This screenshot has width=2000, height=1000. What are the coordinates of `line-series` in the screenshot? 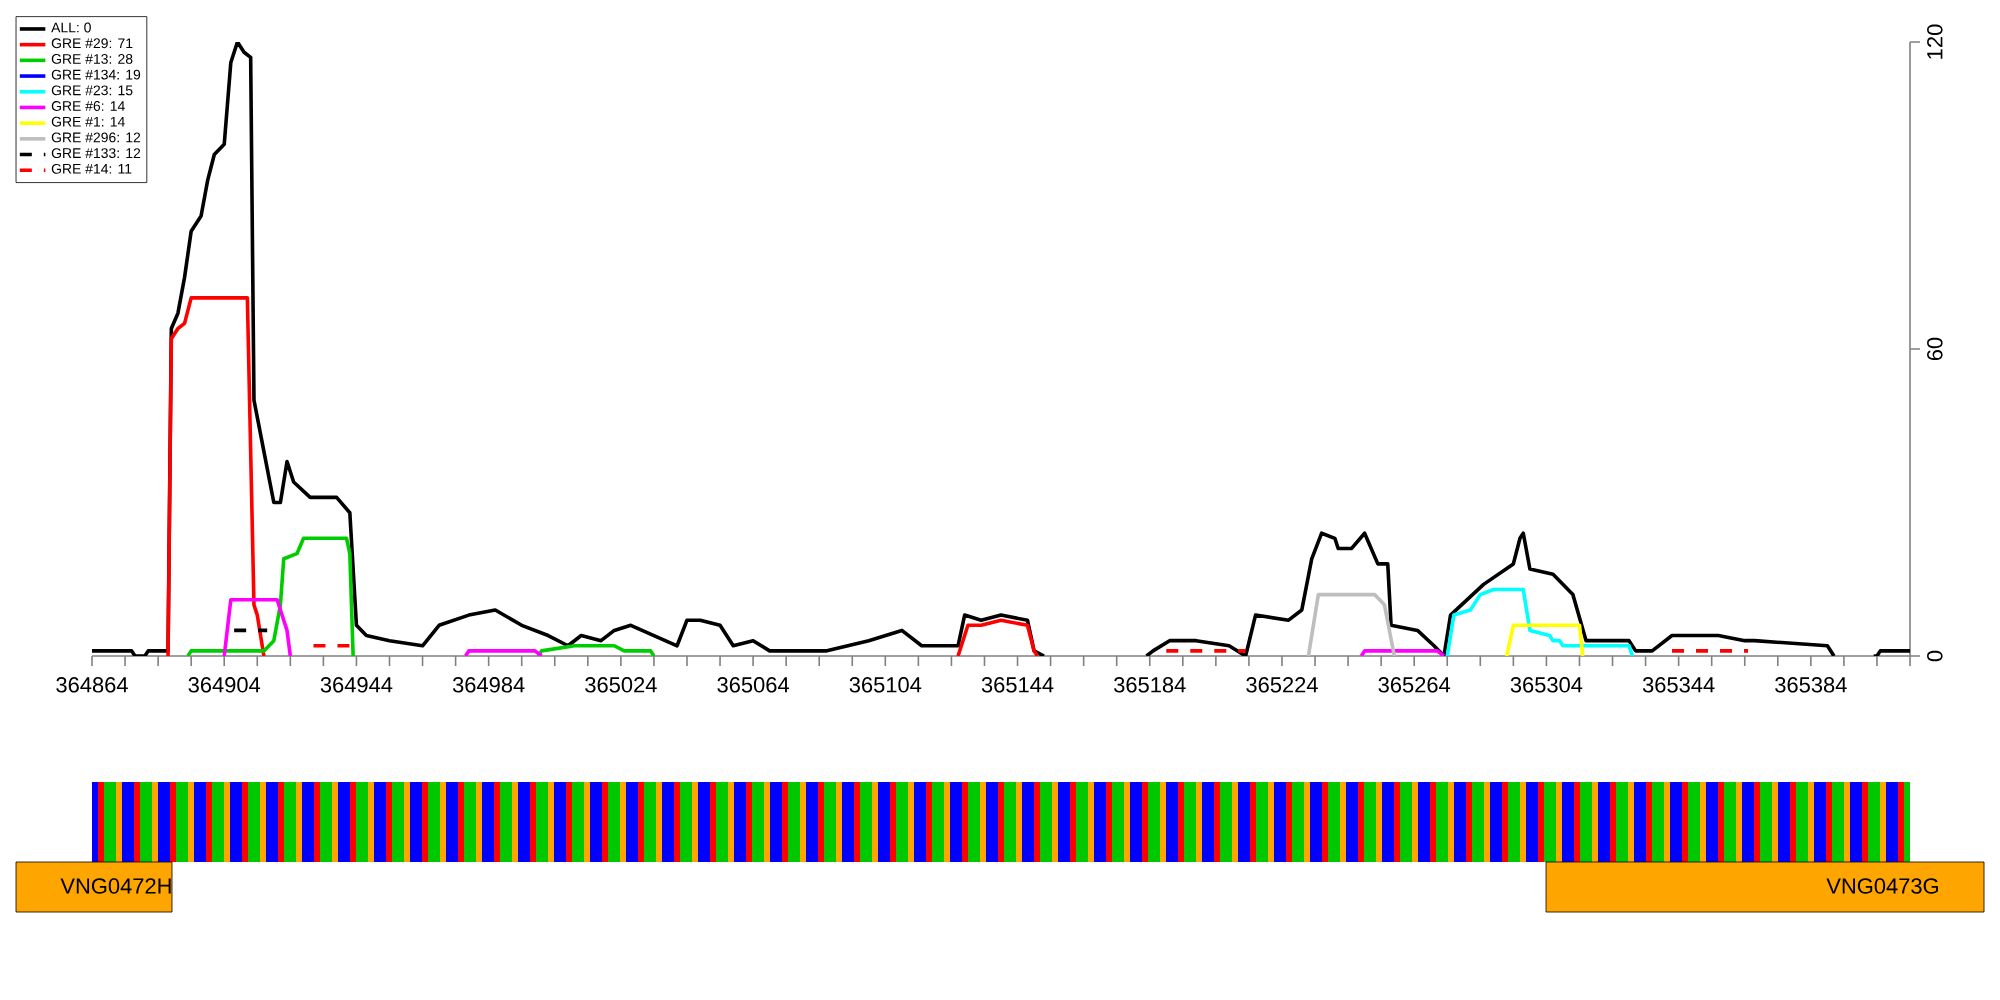 It's located at (1540, 622).